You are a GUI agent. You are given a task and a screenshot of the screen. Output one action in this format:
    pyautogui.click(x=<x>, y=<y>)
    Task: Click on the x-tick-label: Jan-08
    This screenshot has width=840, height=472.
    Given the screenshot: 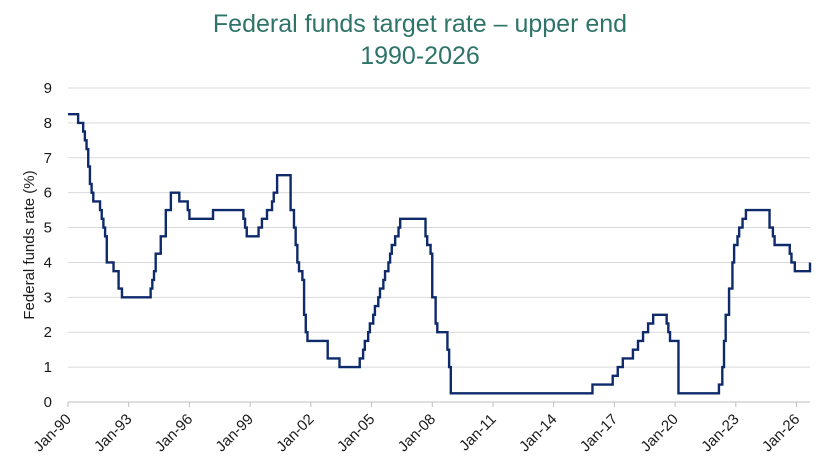 What is the action you would take?
    pyautogui.click(x=417, y=433)
    